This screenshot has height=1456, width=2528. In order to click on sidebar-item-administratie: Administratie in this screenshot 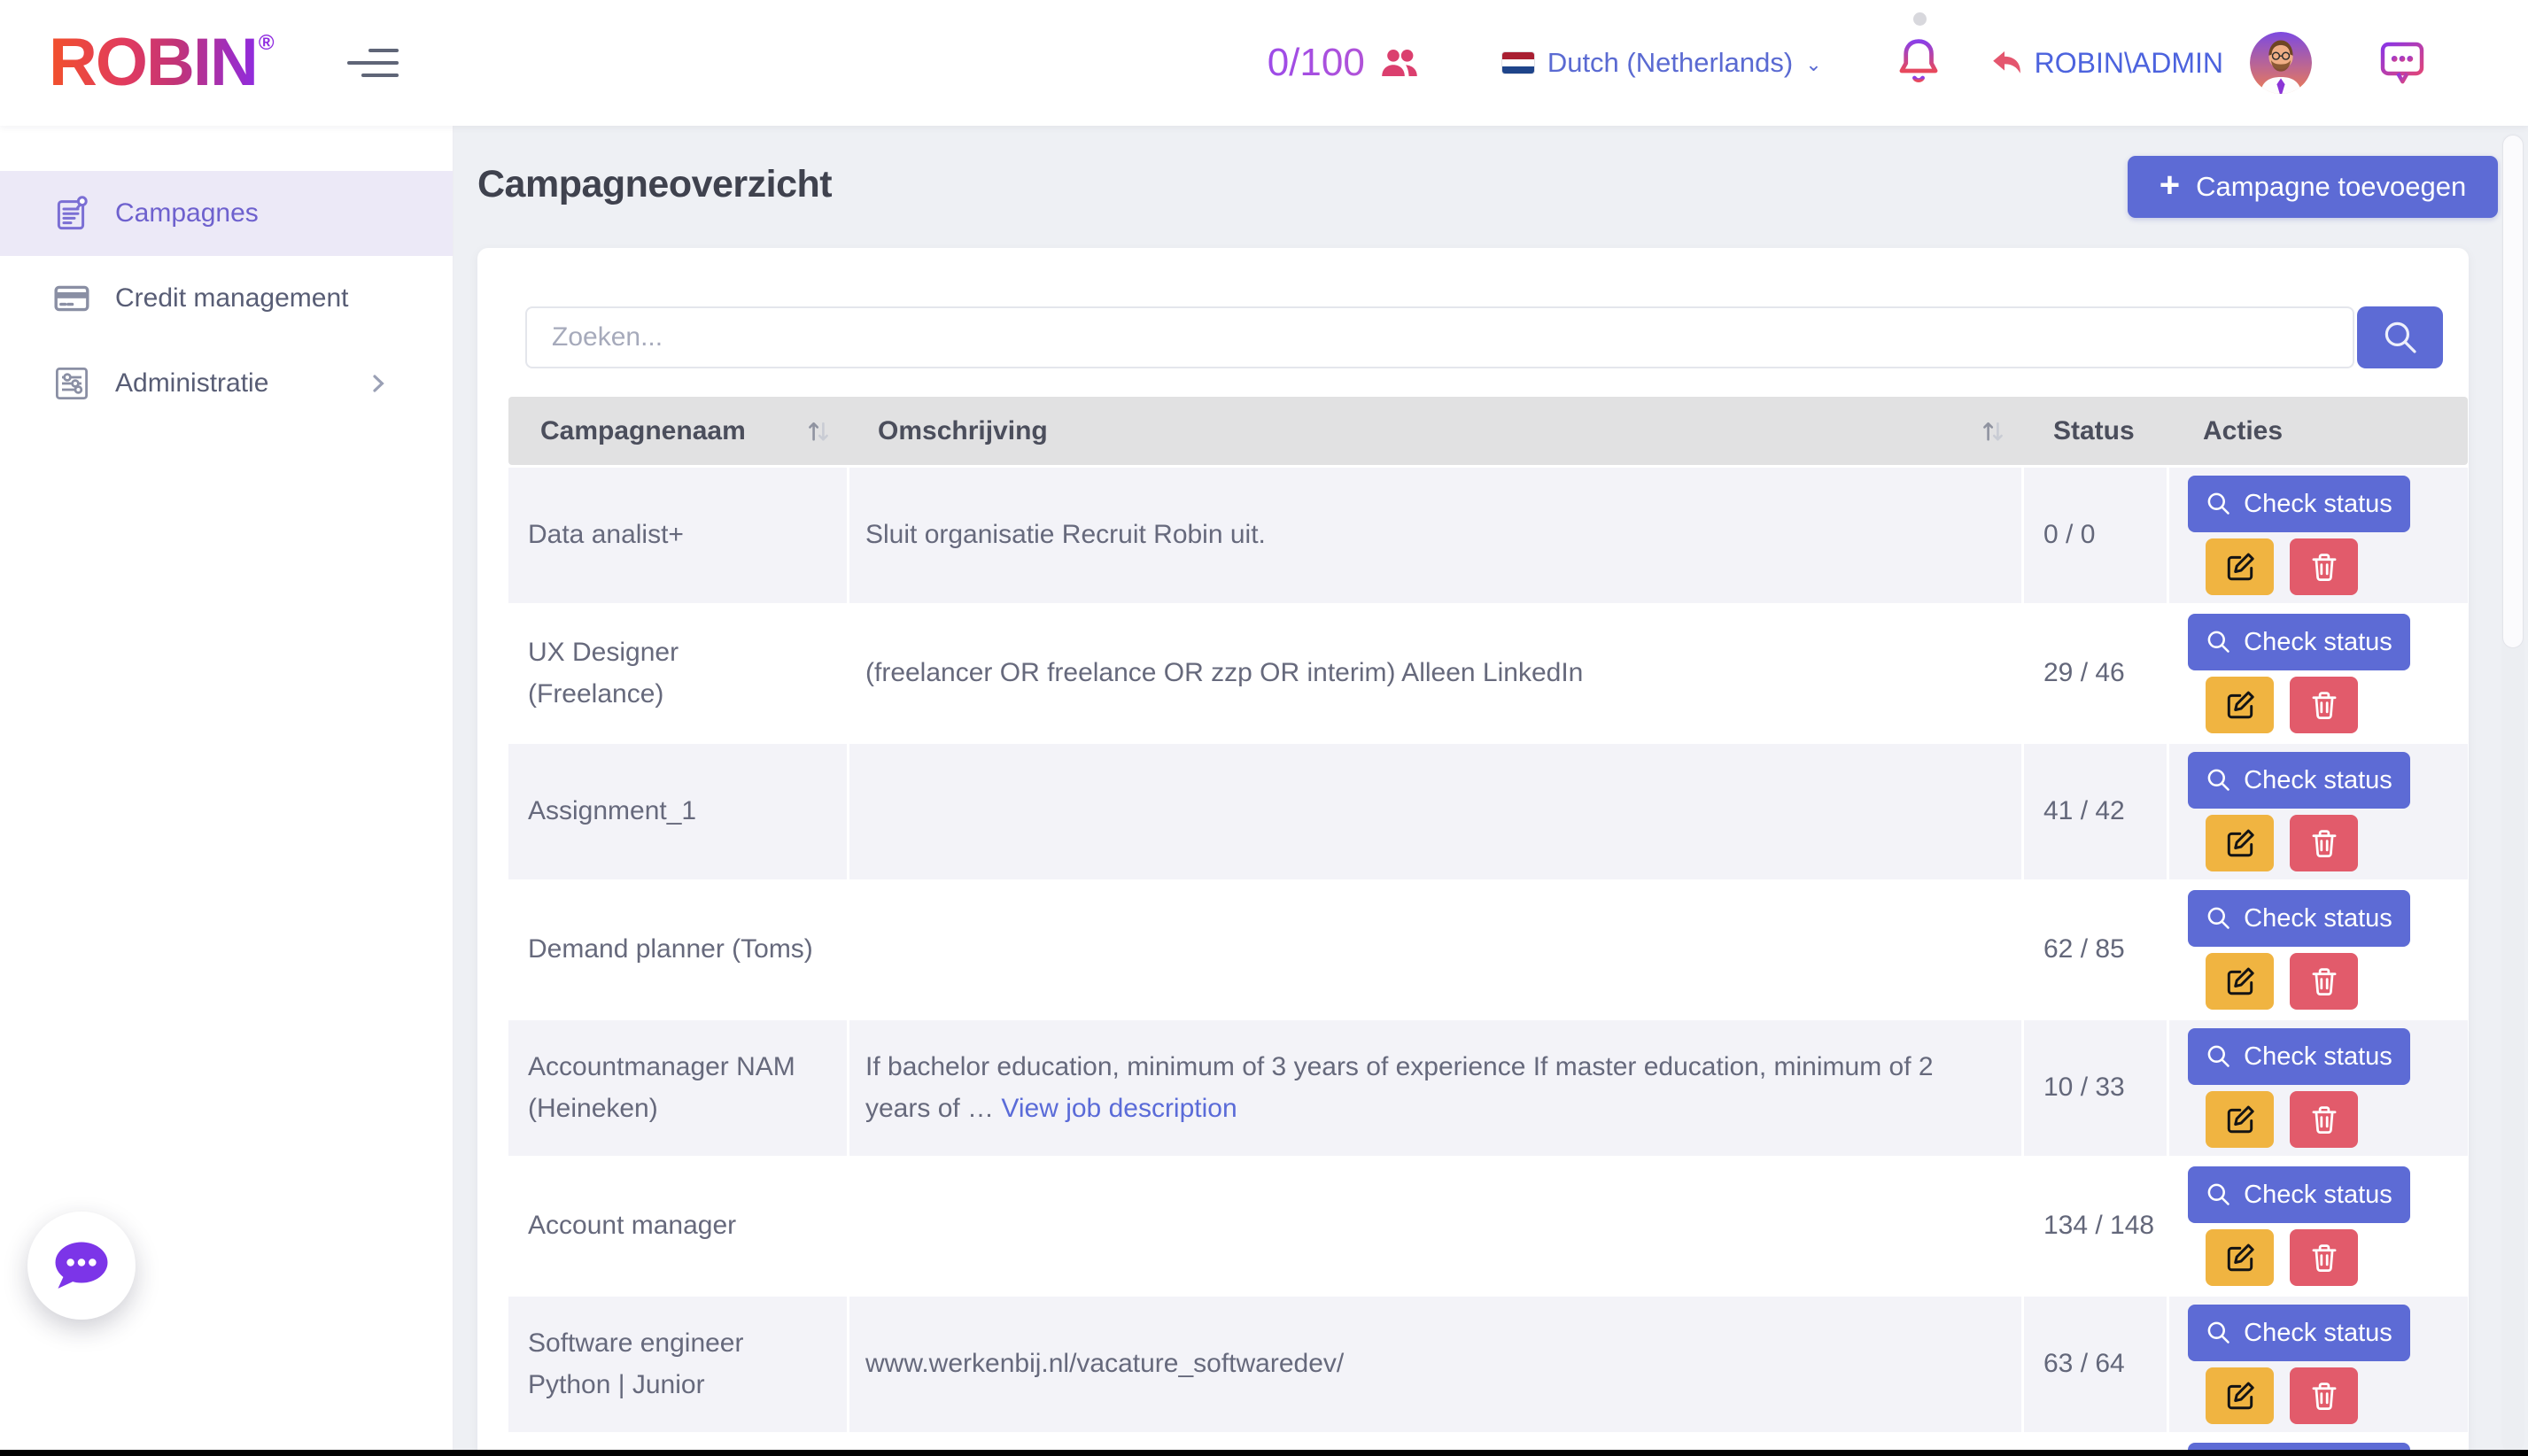, I will do `click(226, 383)`.